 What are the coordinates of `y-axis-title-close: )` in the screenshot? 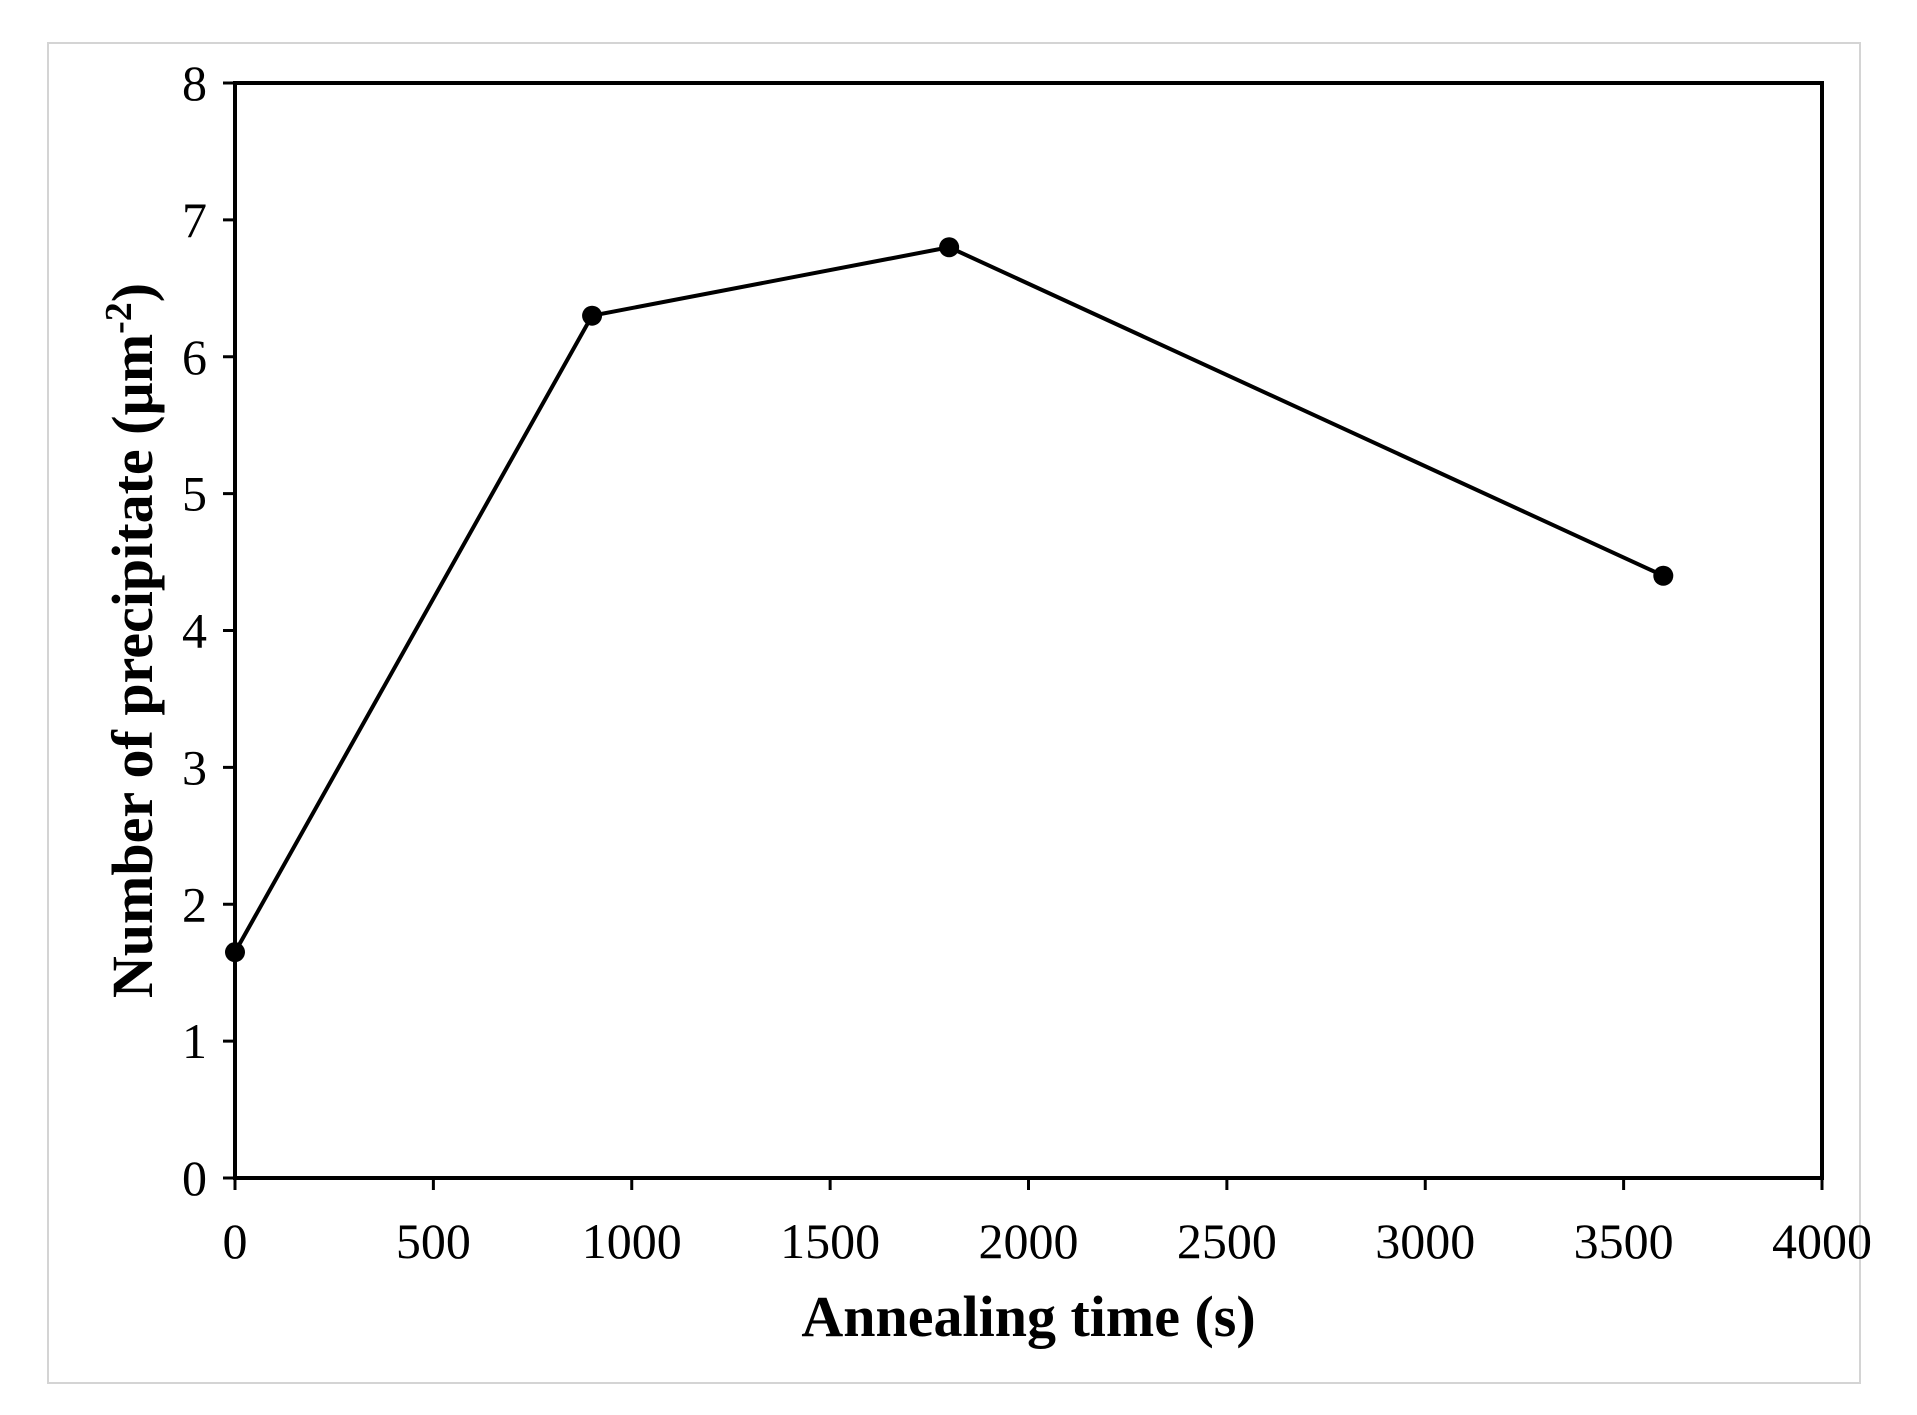 It's located at (132, 292).